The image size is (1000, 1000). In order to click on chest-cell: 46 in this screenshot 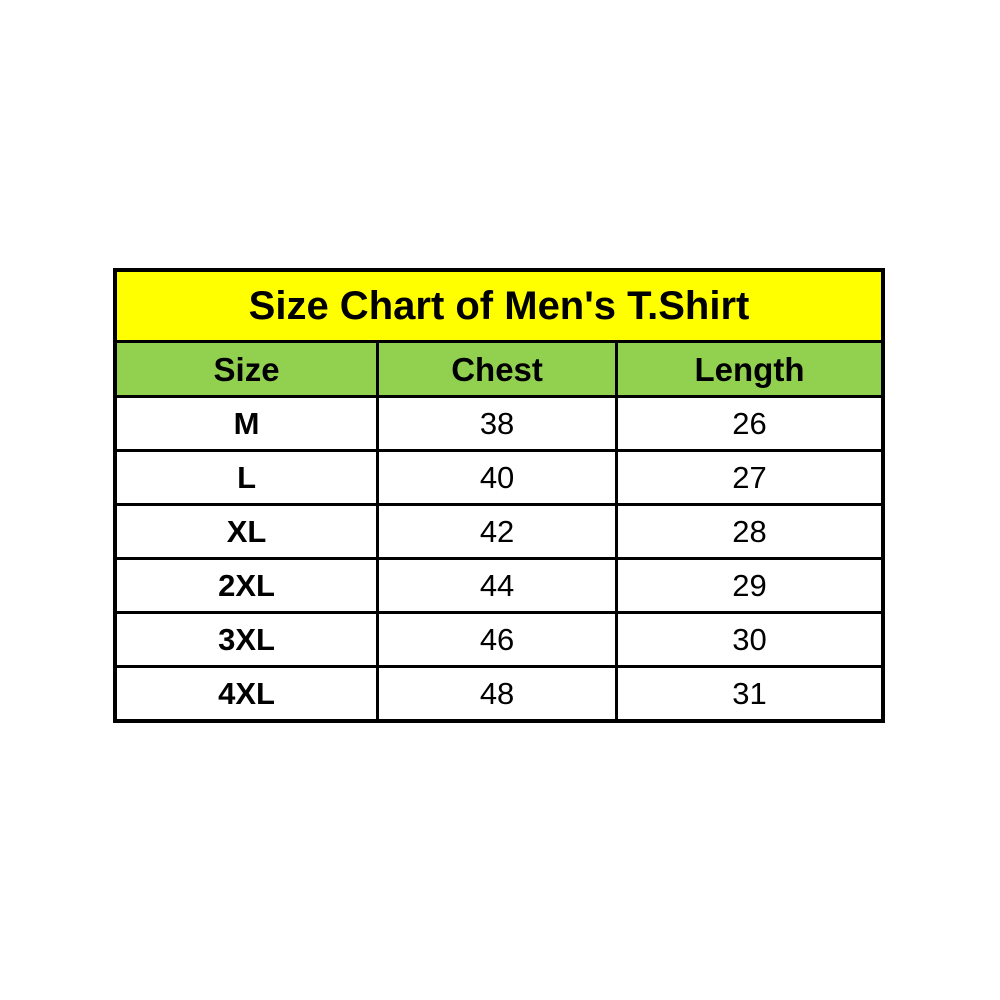, I will do `click(497, 639)`.